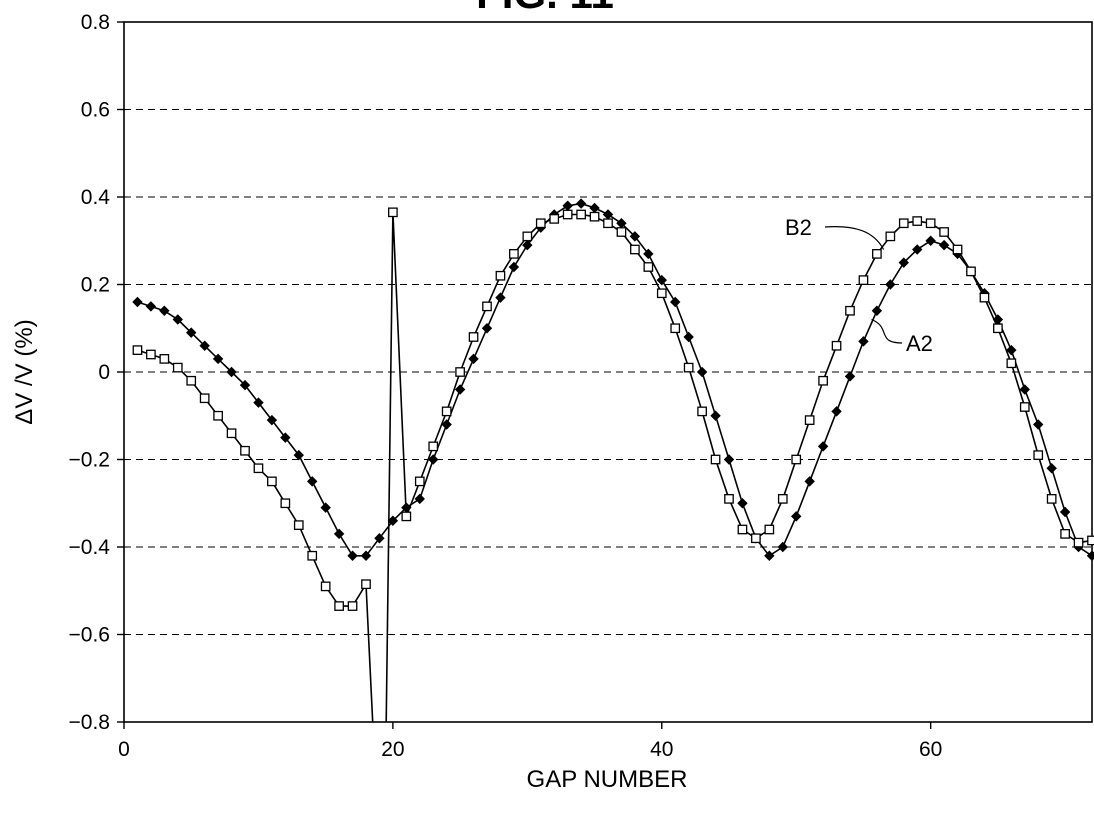  Describe the element at coordinates (798, 227) in the screenshot. I see `series-label-b2: B2` at that location.